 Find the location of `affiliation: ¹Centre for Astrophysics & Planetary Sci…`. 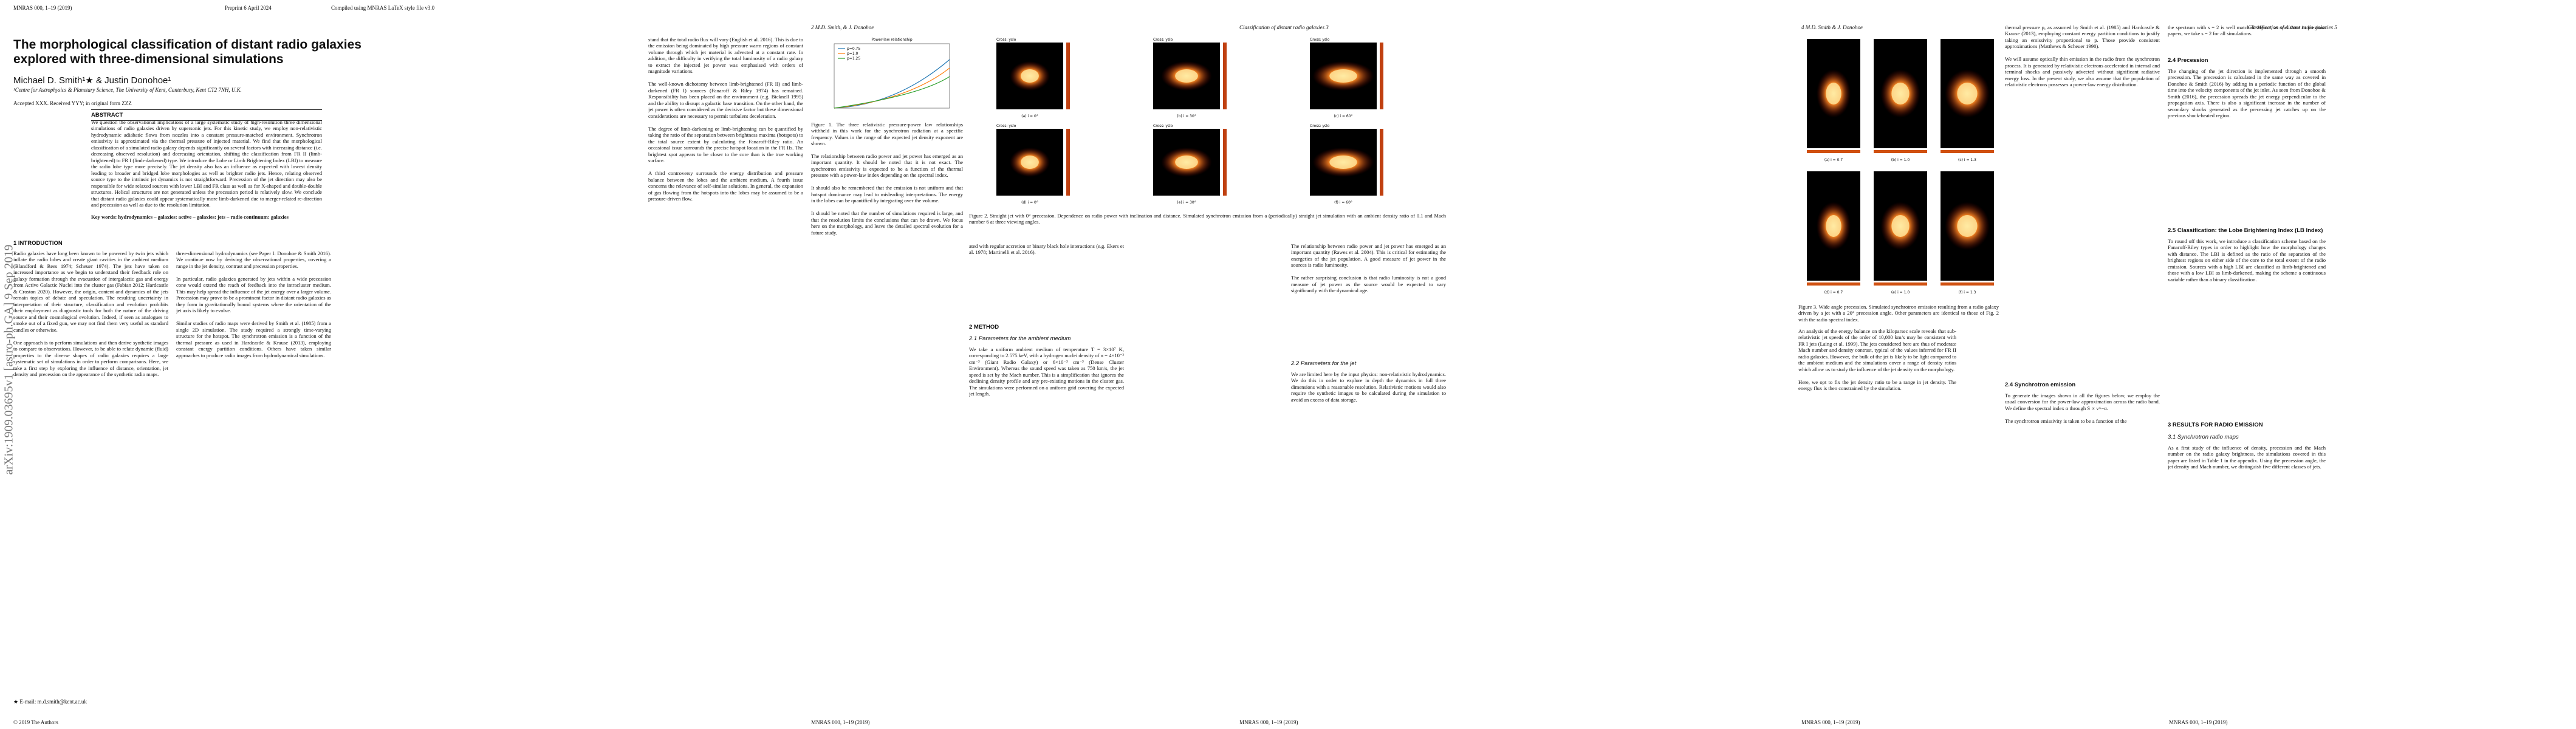

affiliation: ¹Centre for Astrophysics & Planetary Sci… is located at coordinates (127, 90).